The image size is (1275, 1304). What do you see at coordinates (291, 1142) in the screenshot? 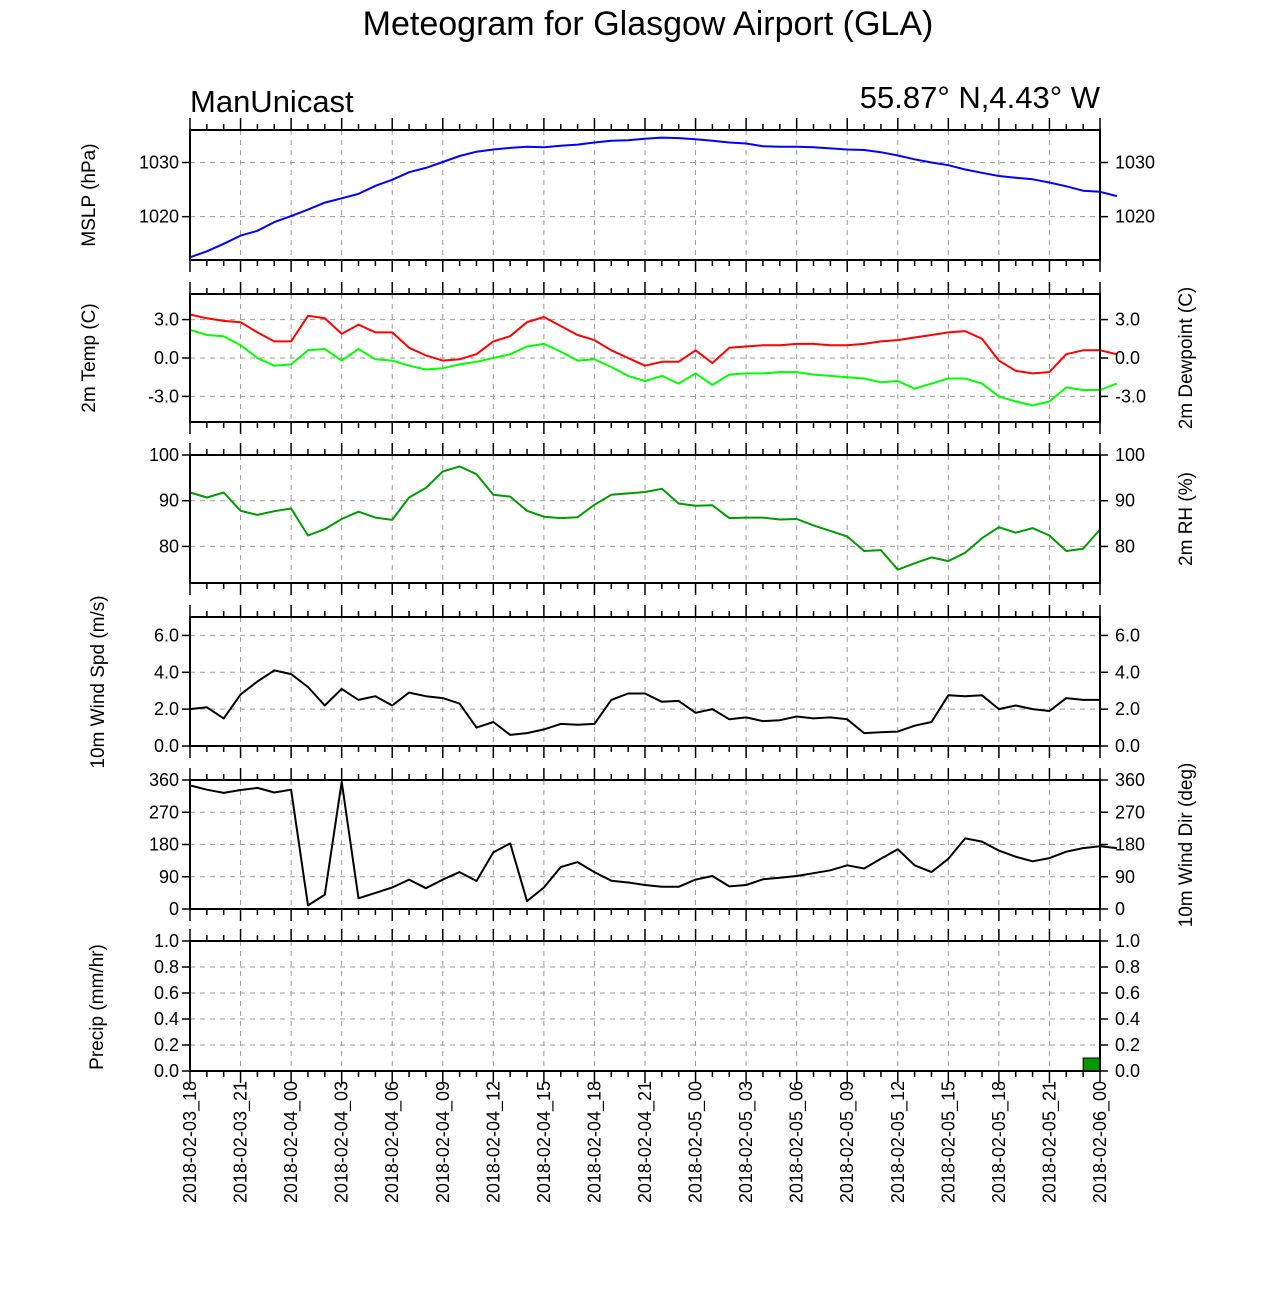
I see `time-label: 2018-02-04_00` at bounding box center [291, 1142].